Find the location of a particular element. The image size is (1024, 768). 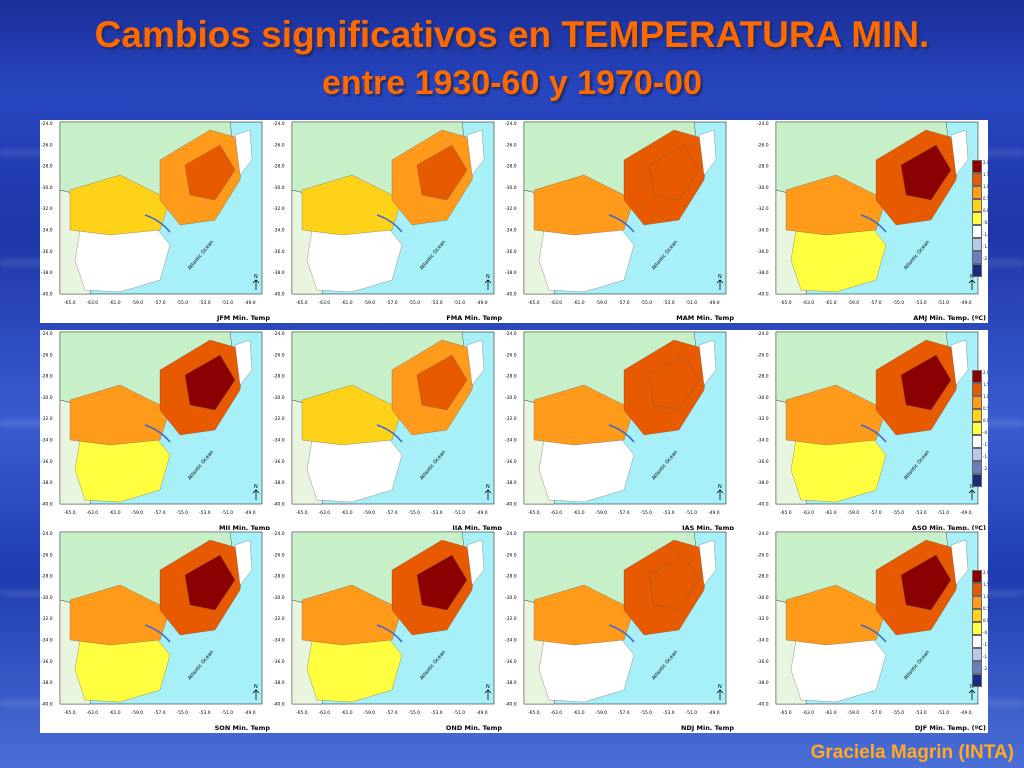

legend-level-label: -1.0 is located at coordinates (985, 644).